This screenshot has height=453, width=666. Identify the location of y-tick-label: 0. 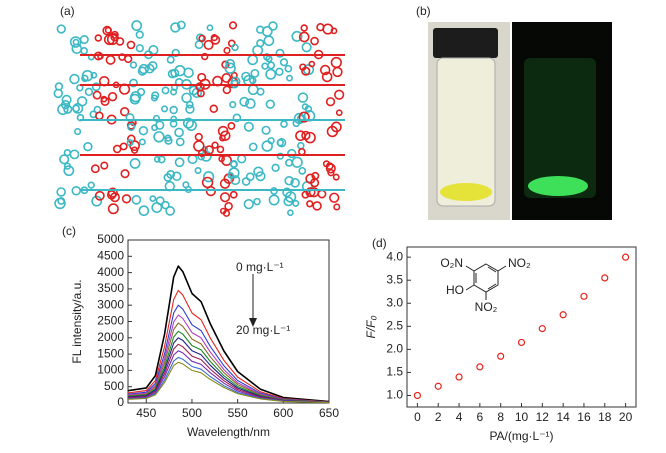
(120, 402).